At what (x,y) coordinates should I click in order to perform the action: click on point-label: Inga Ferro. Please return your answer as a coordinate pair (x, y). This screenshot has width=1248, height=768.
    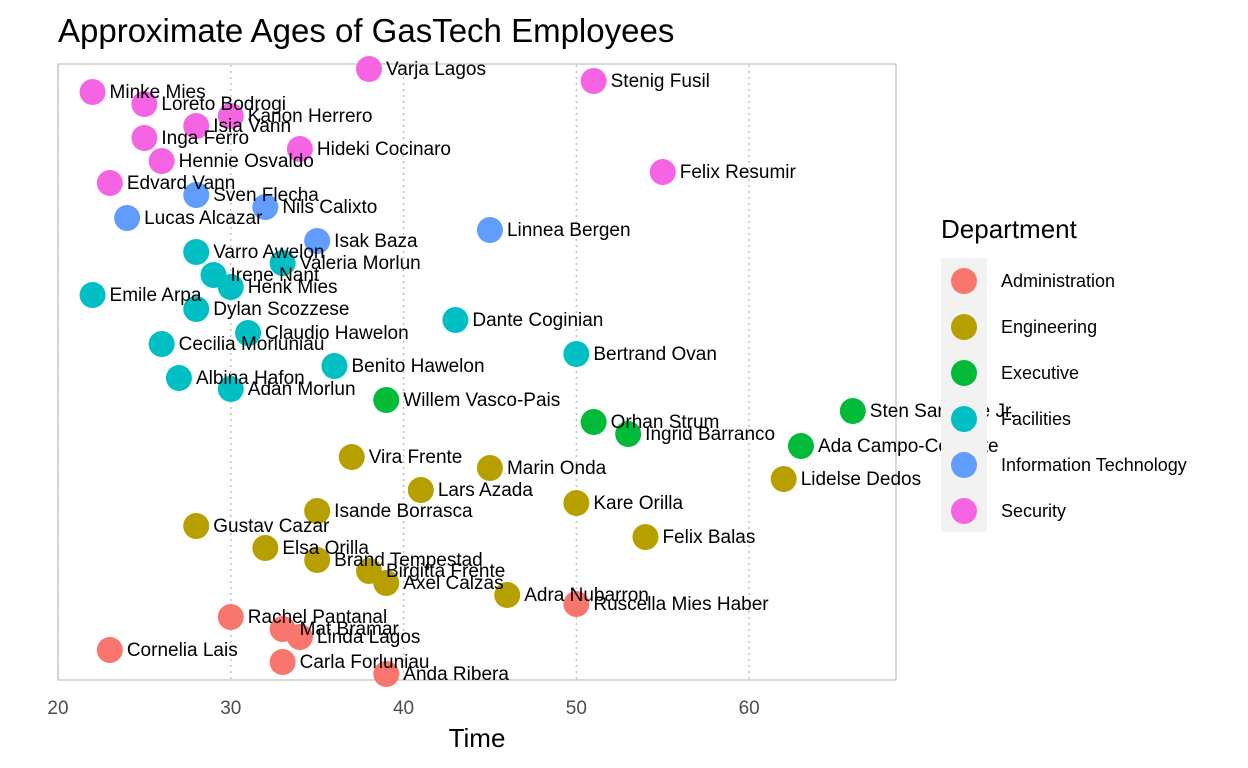
    Looking at the image, I should click on (205, 138).